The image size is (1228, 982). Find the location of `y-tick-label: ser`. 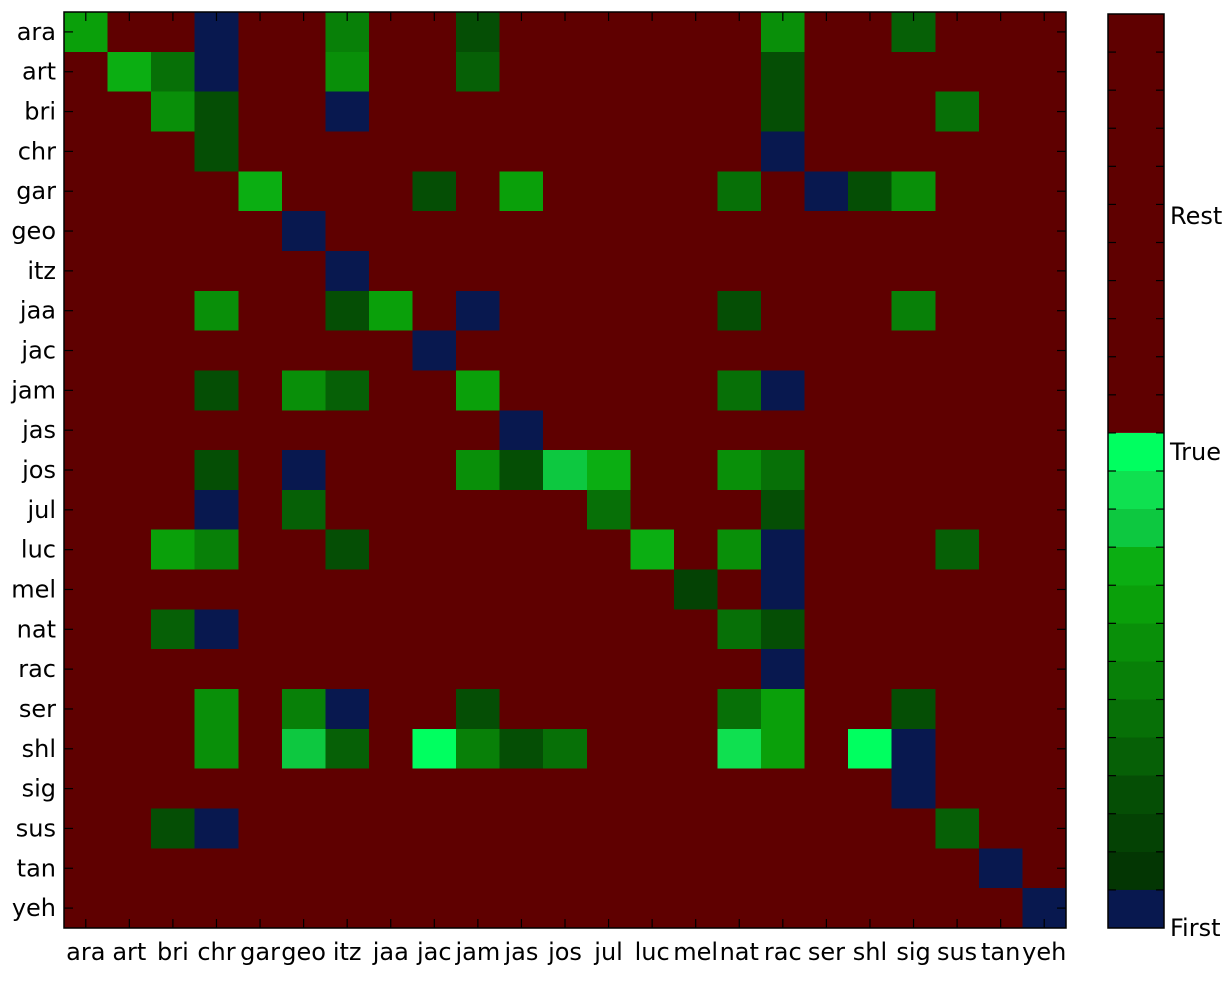

y-tick-label: ser is located at coordinates (37, 709).